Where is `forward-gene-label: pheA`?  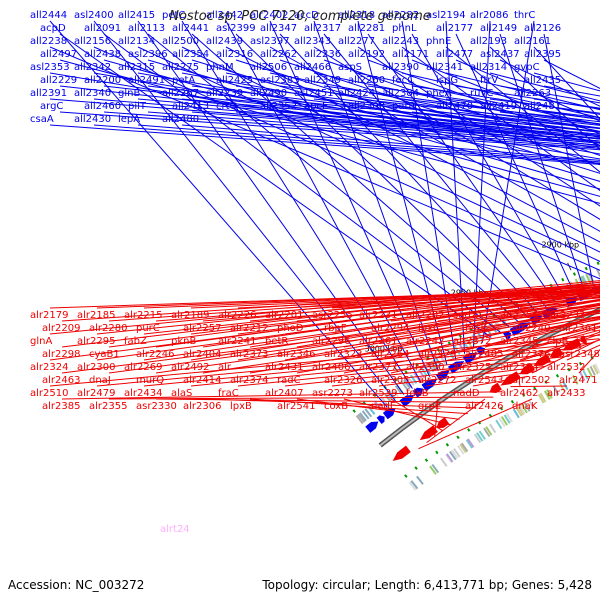 forward-gene-label: pheA is located at coordinates (439, 93).